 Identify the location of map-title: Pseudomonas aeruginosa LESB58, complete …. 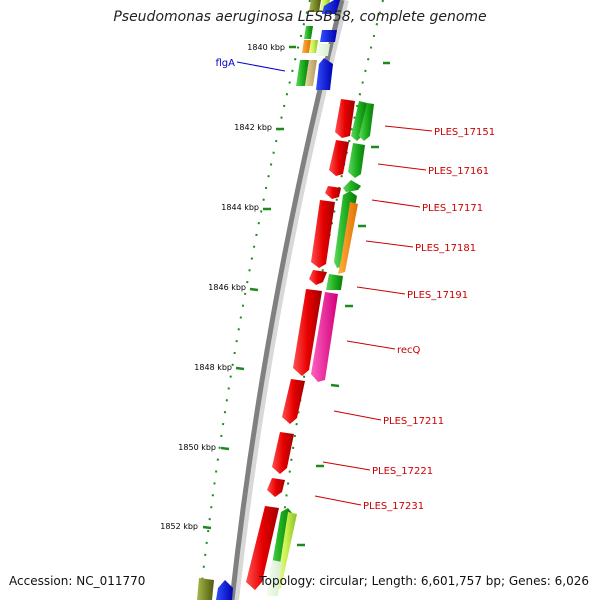
(300, 17).